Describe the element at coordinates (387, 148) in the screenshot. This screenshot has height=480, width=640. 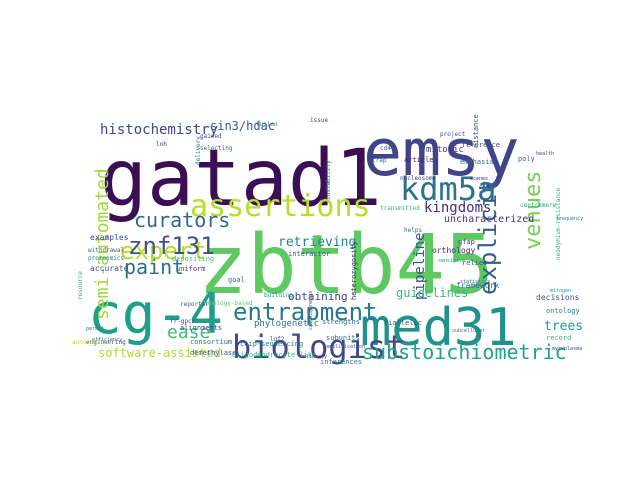
I see `cloud-word-cd44: cd44` at that location.